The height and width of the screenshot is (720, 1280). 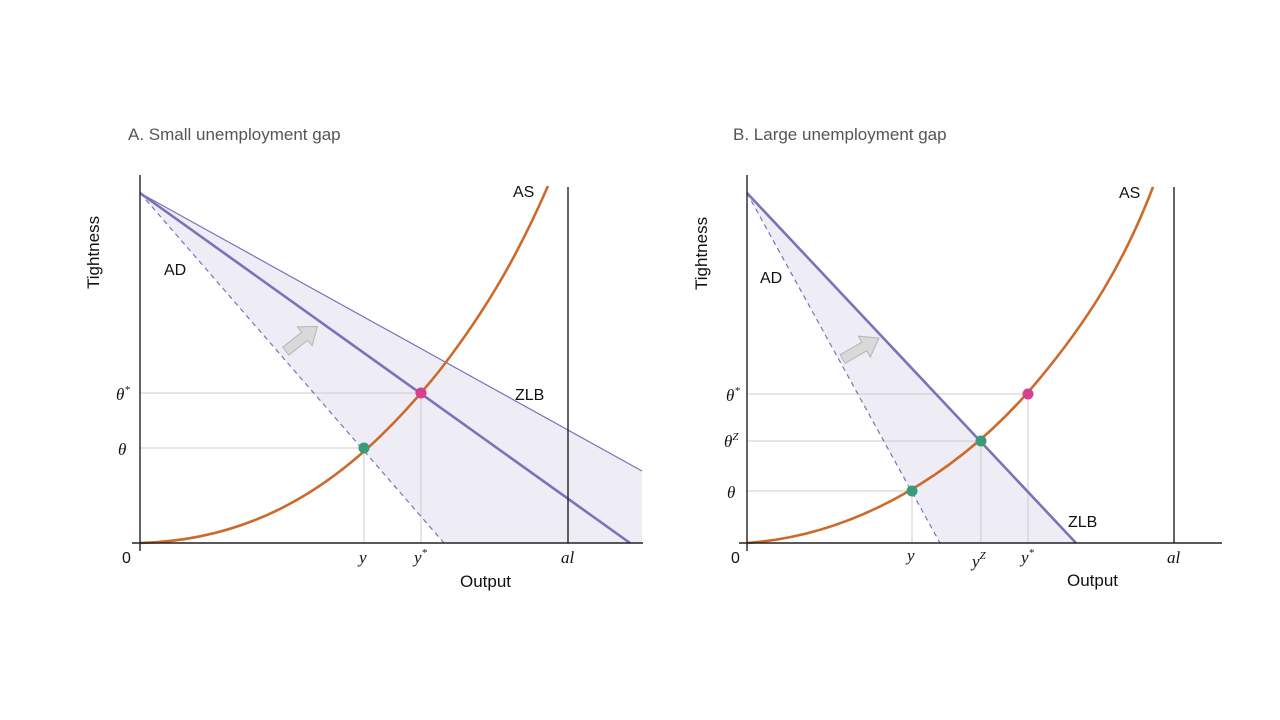 I want to click on panel-a-x-title: Output, so click(x=485, y=581).